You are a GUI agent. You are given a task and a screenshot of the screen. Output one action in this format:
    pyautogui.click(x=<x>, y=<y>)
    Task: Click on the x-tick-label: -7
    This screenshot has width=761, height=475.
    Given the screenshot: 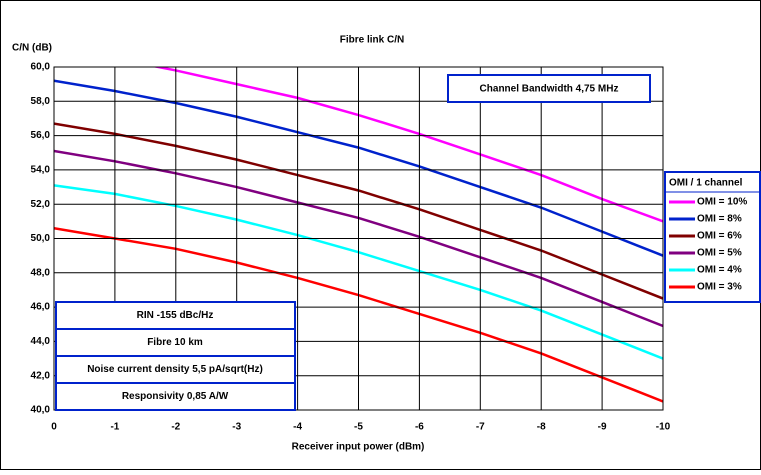 What is the action you would take?
    pyautogui.click(x=480, y=427)
    